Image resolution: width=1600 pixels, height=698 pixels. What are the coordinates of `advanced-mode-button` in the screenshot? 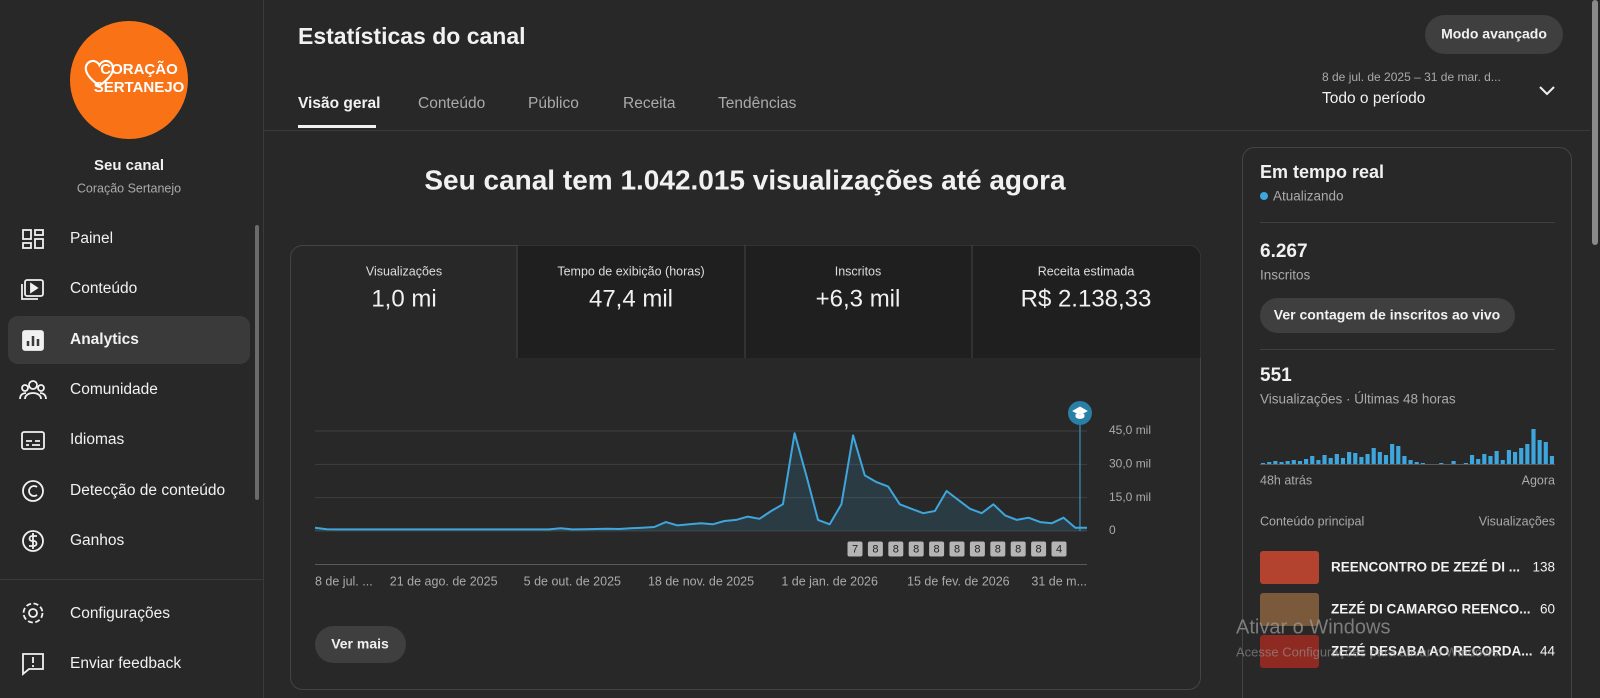 It's located at (1494, 34).